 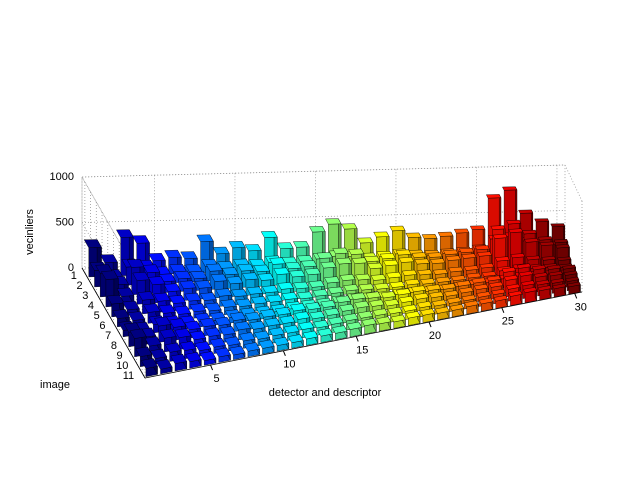 I want to click on grid-line, so click(x=323, y=216).